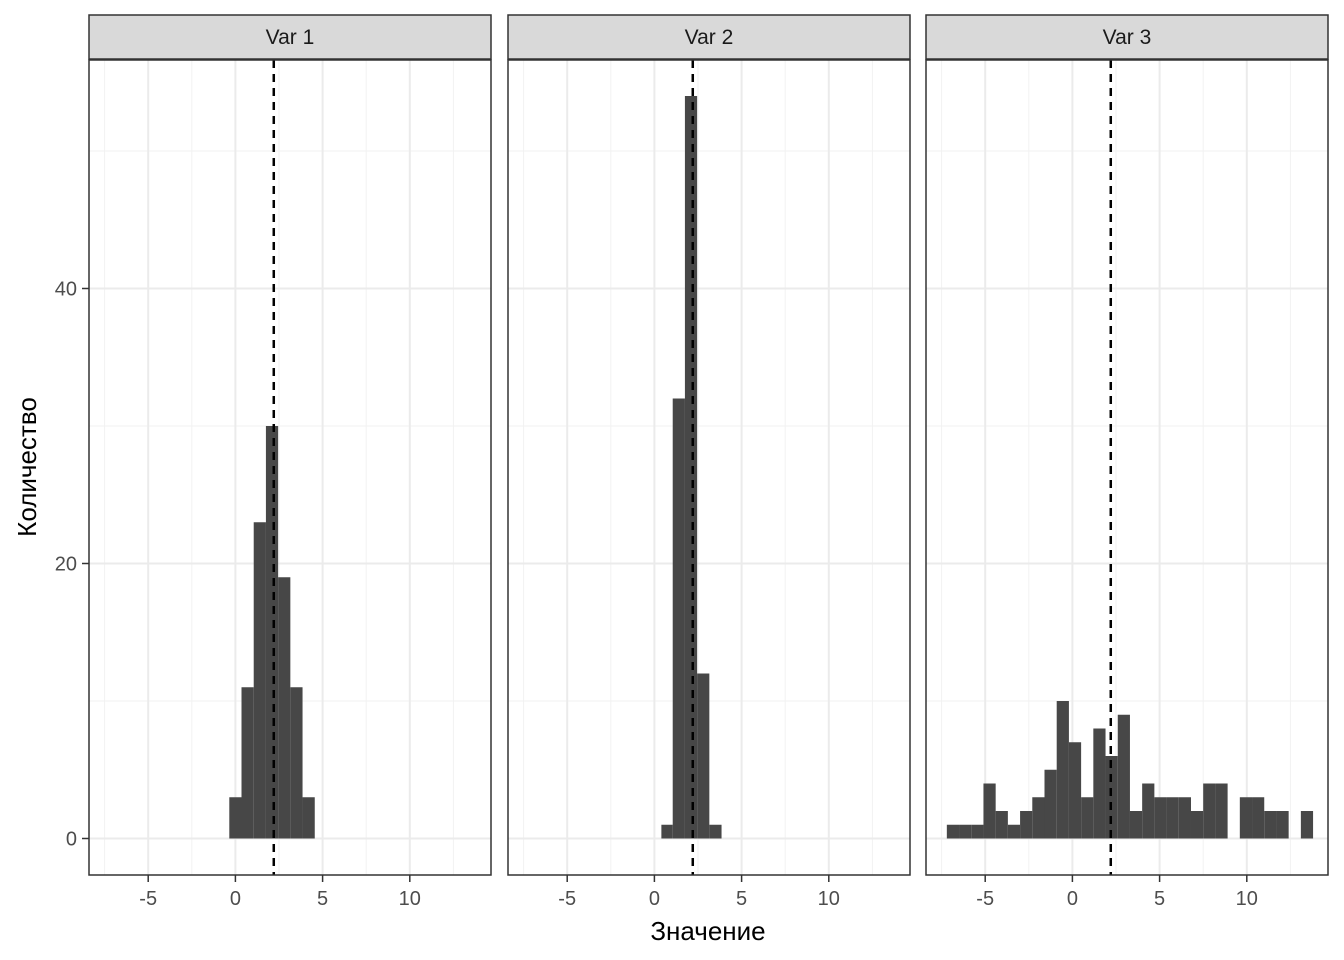 Image resolution: width=1344 pixels, height=960 pixels. What do you see at coordinates (66, 565) in the screenshot?
I see `y-tick-label: 20` at bounding box center [66, 565].